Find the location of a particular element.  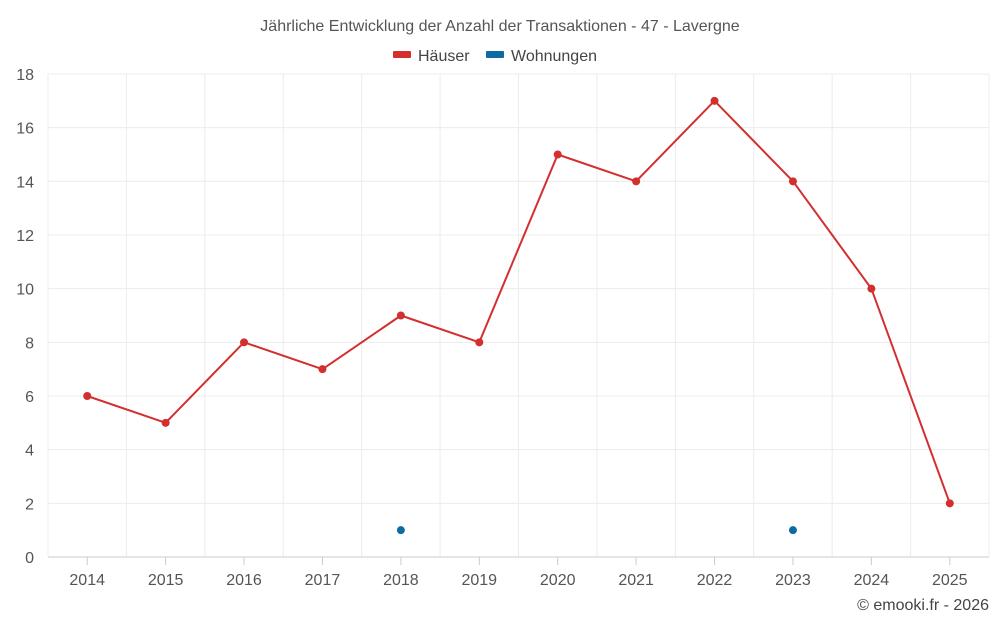

legend-item-haeuser: Häuser is located at coordinates (431, 56).